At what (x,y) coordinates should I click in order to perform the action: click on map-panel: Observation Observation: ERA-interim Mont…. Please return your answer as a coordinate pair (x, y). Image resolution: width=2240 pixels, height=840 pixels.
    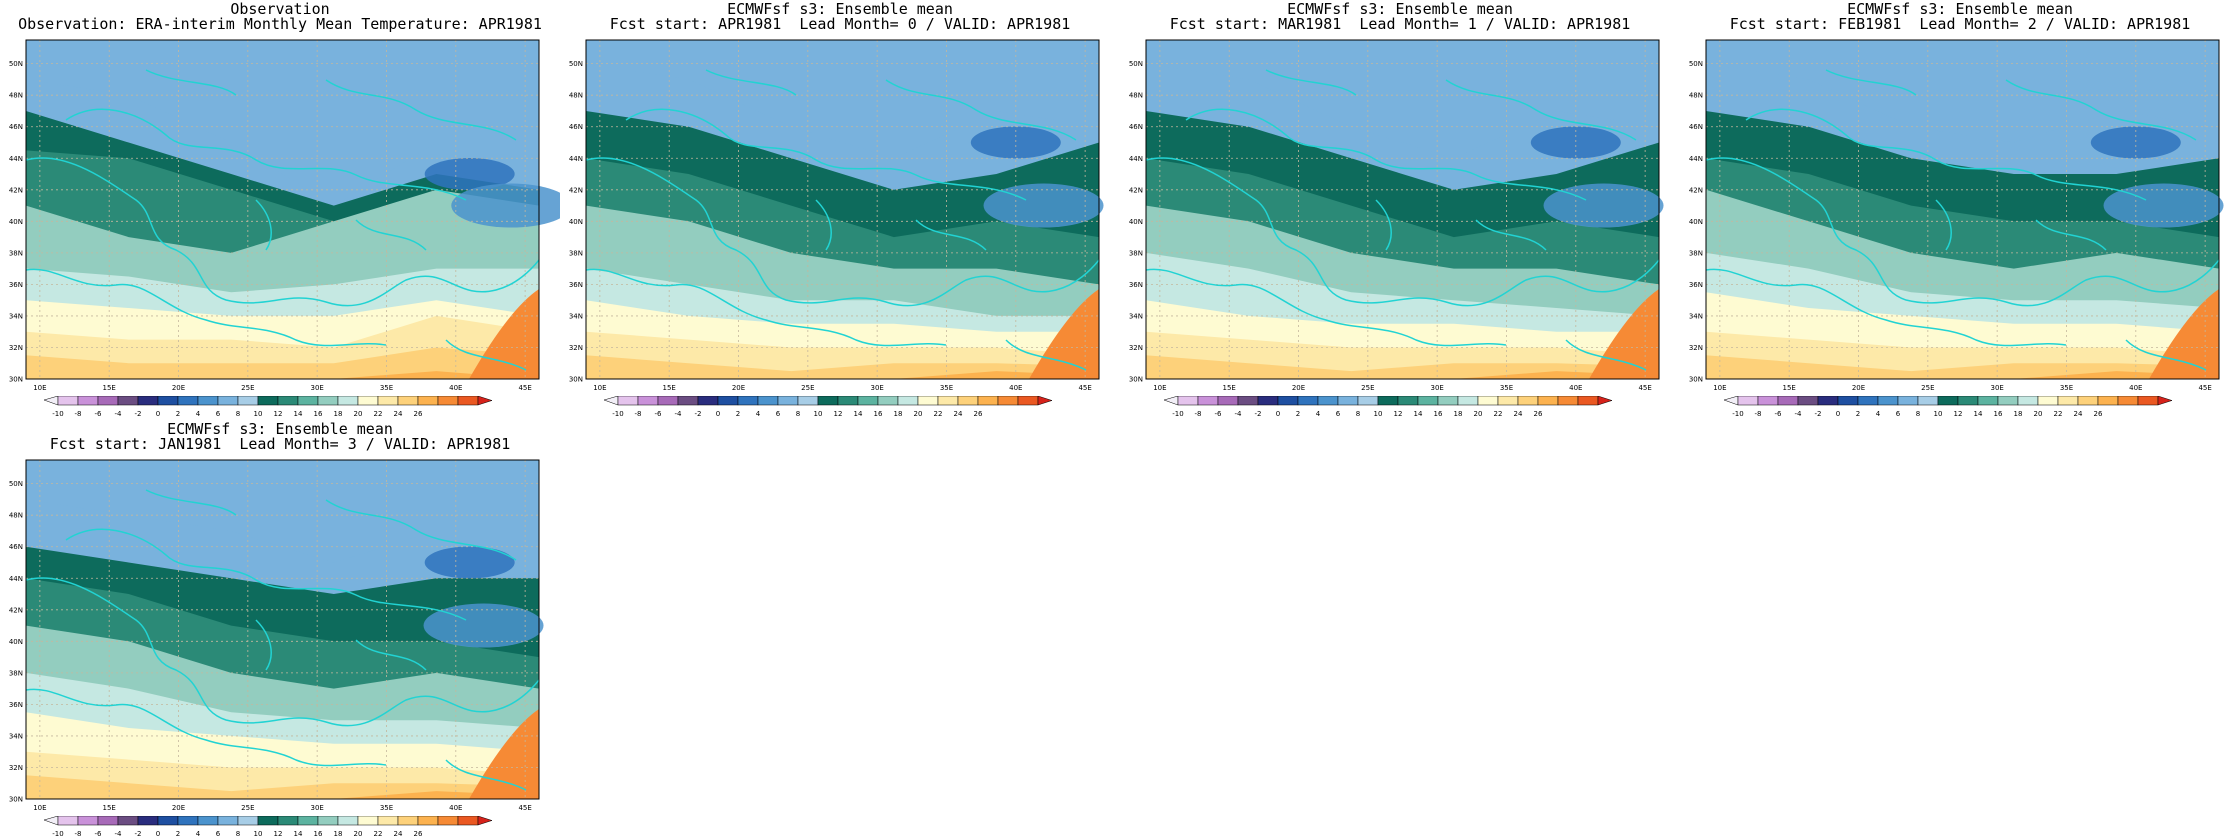
    Looking at the image, I should click on (280, 210).